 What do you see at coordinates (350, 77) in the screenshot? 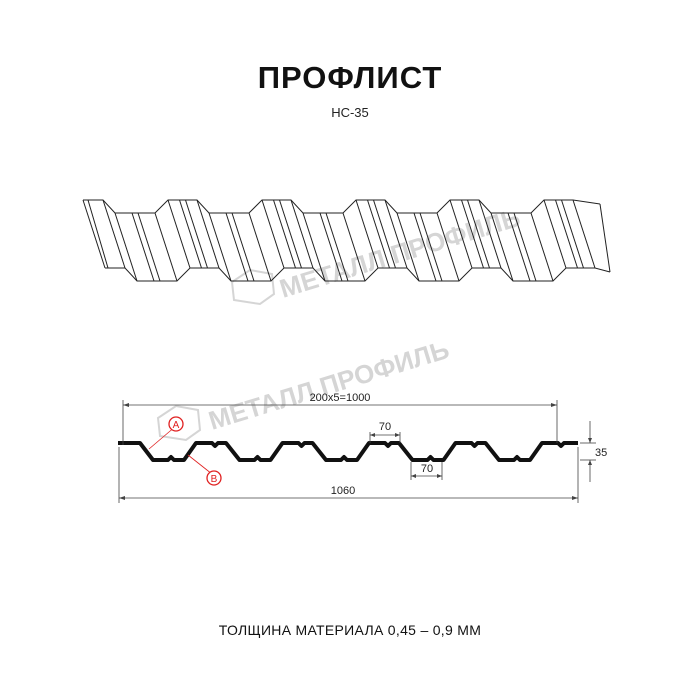
I see `page-title: ПРОФЛИСТ` at bounding box center [350, 77].